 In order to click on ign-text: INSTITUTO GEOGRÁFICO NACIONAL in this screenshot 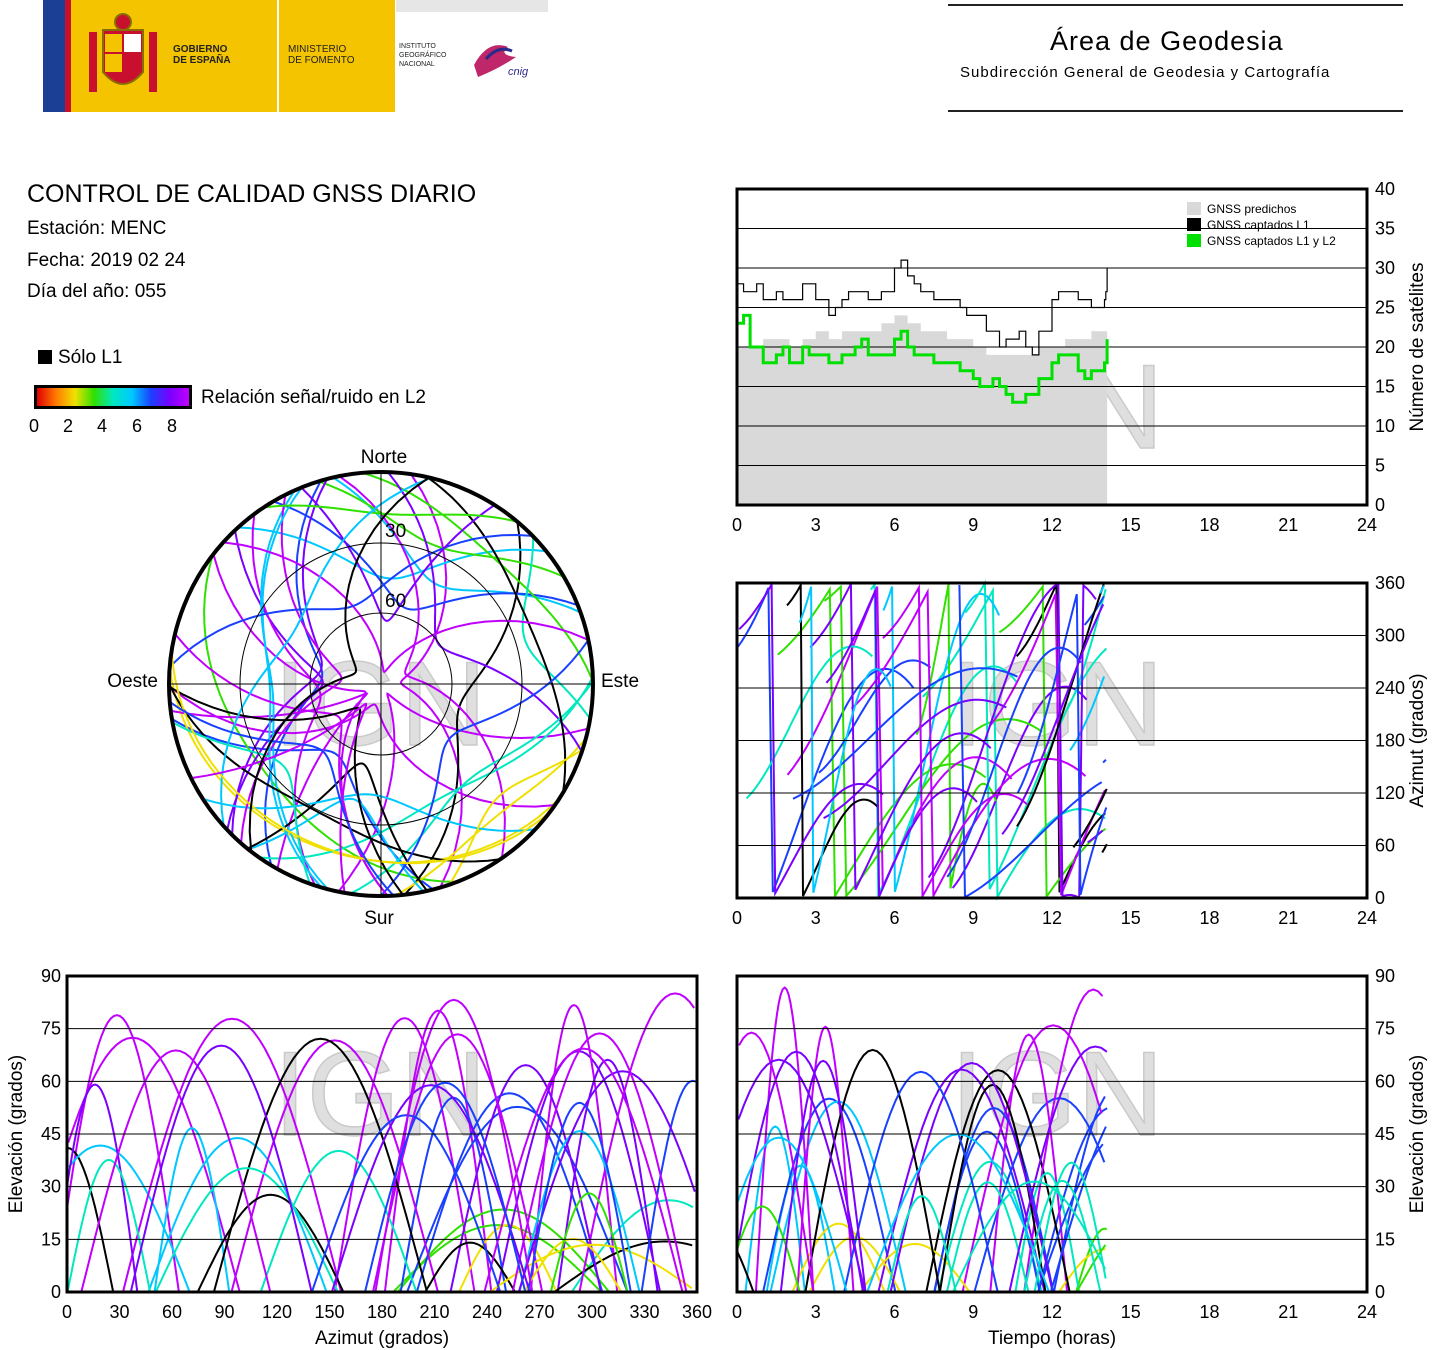, I will do `click(423, 55)`.